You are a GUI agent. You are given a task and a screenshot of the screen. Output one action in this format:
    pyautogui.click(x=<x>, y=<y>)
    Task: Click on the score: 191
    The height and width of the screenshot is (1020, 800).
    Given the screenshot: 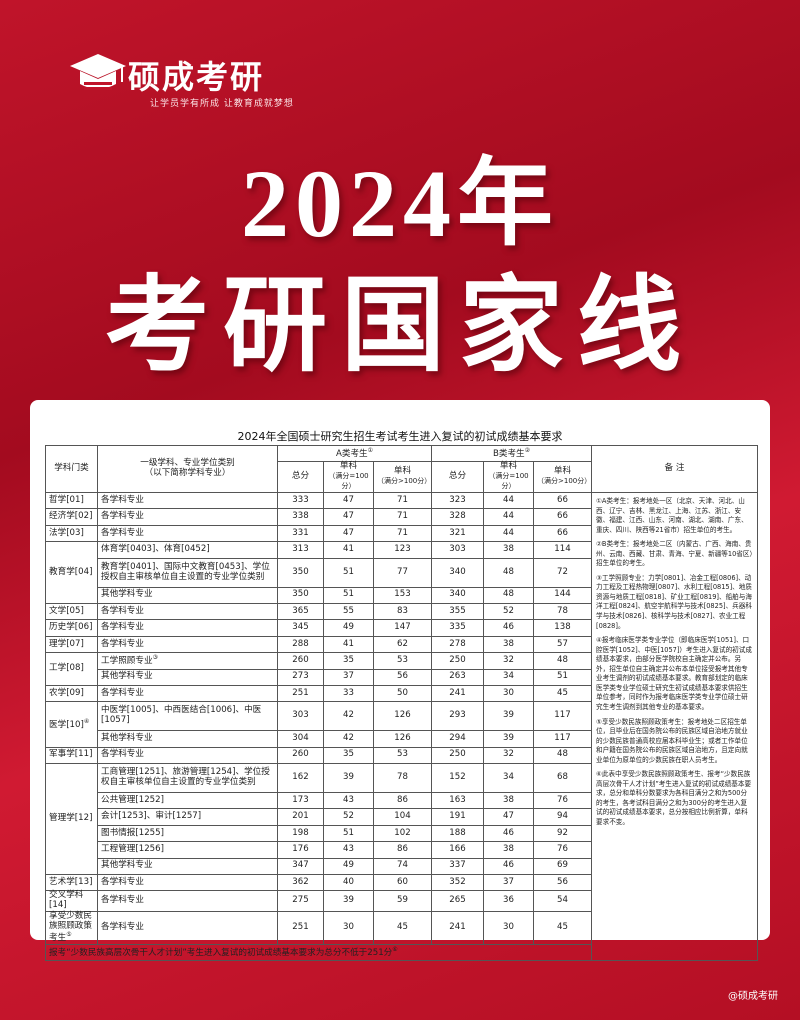 What is the action you would take?
    pyautogui.click(x=457, y=817)
    